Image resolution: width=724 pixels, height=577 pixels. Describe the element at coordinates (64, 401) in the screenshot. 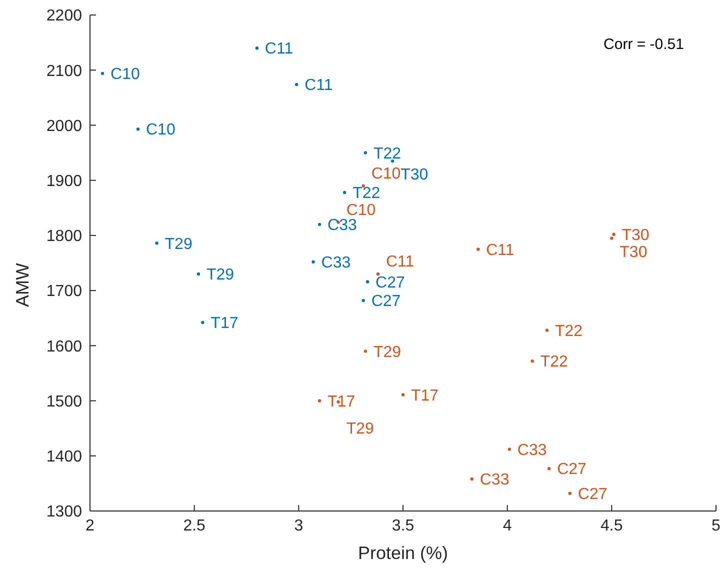

I see `y-tick-label: 1500` at that location.